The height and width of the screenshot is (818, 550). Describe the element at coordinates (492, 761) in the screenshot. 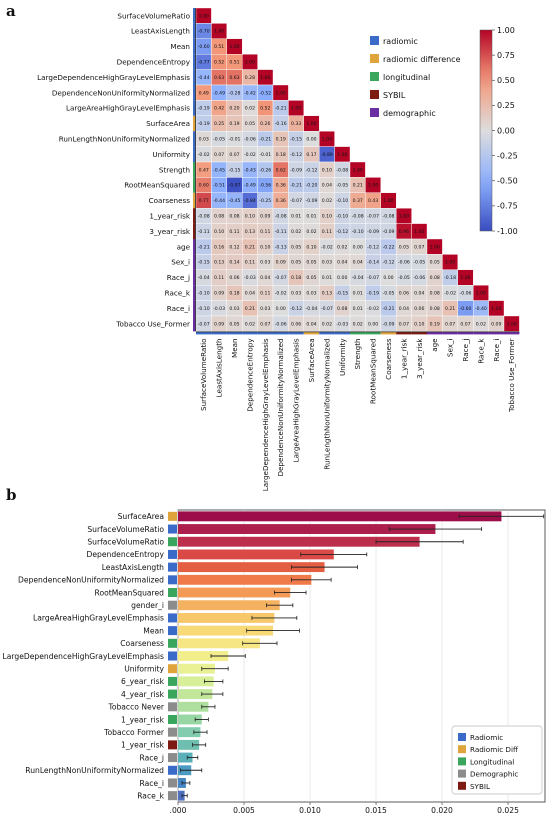

I see `legend-label: Longitudinal` at that location.